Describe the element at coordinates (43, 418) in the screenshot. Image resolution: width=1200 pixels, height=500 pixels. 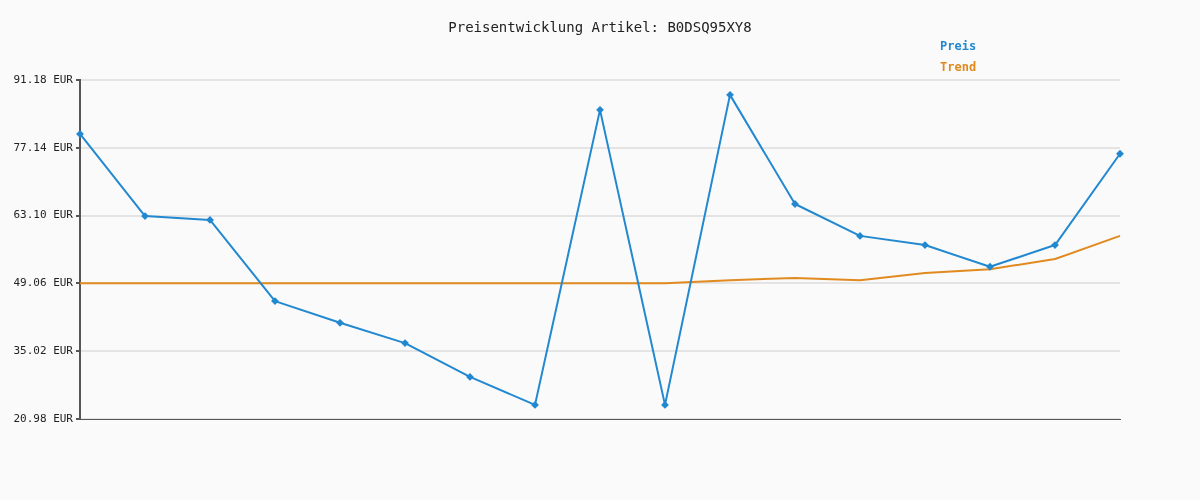
I see `y-tick-label: 20.98 EUR` at that location.